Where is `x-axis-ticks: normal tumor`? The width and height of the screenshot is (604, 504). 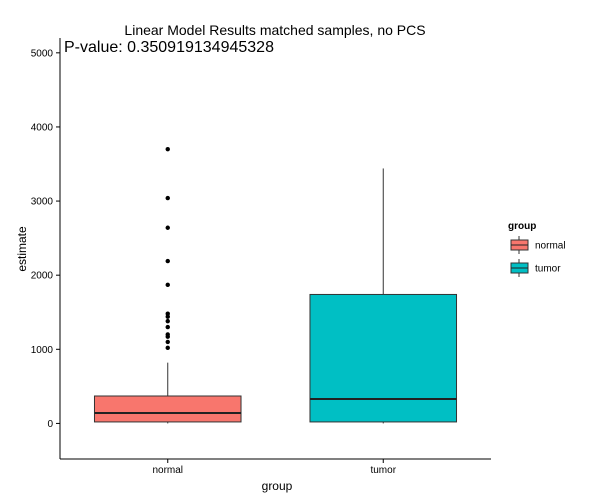 x-axis-ticks: normal tumor is located at coordinates (274, 467).